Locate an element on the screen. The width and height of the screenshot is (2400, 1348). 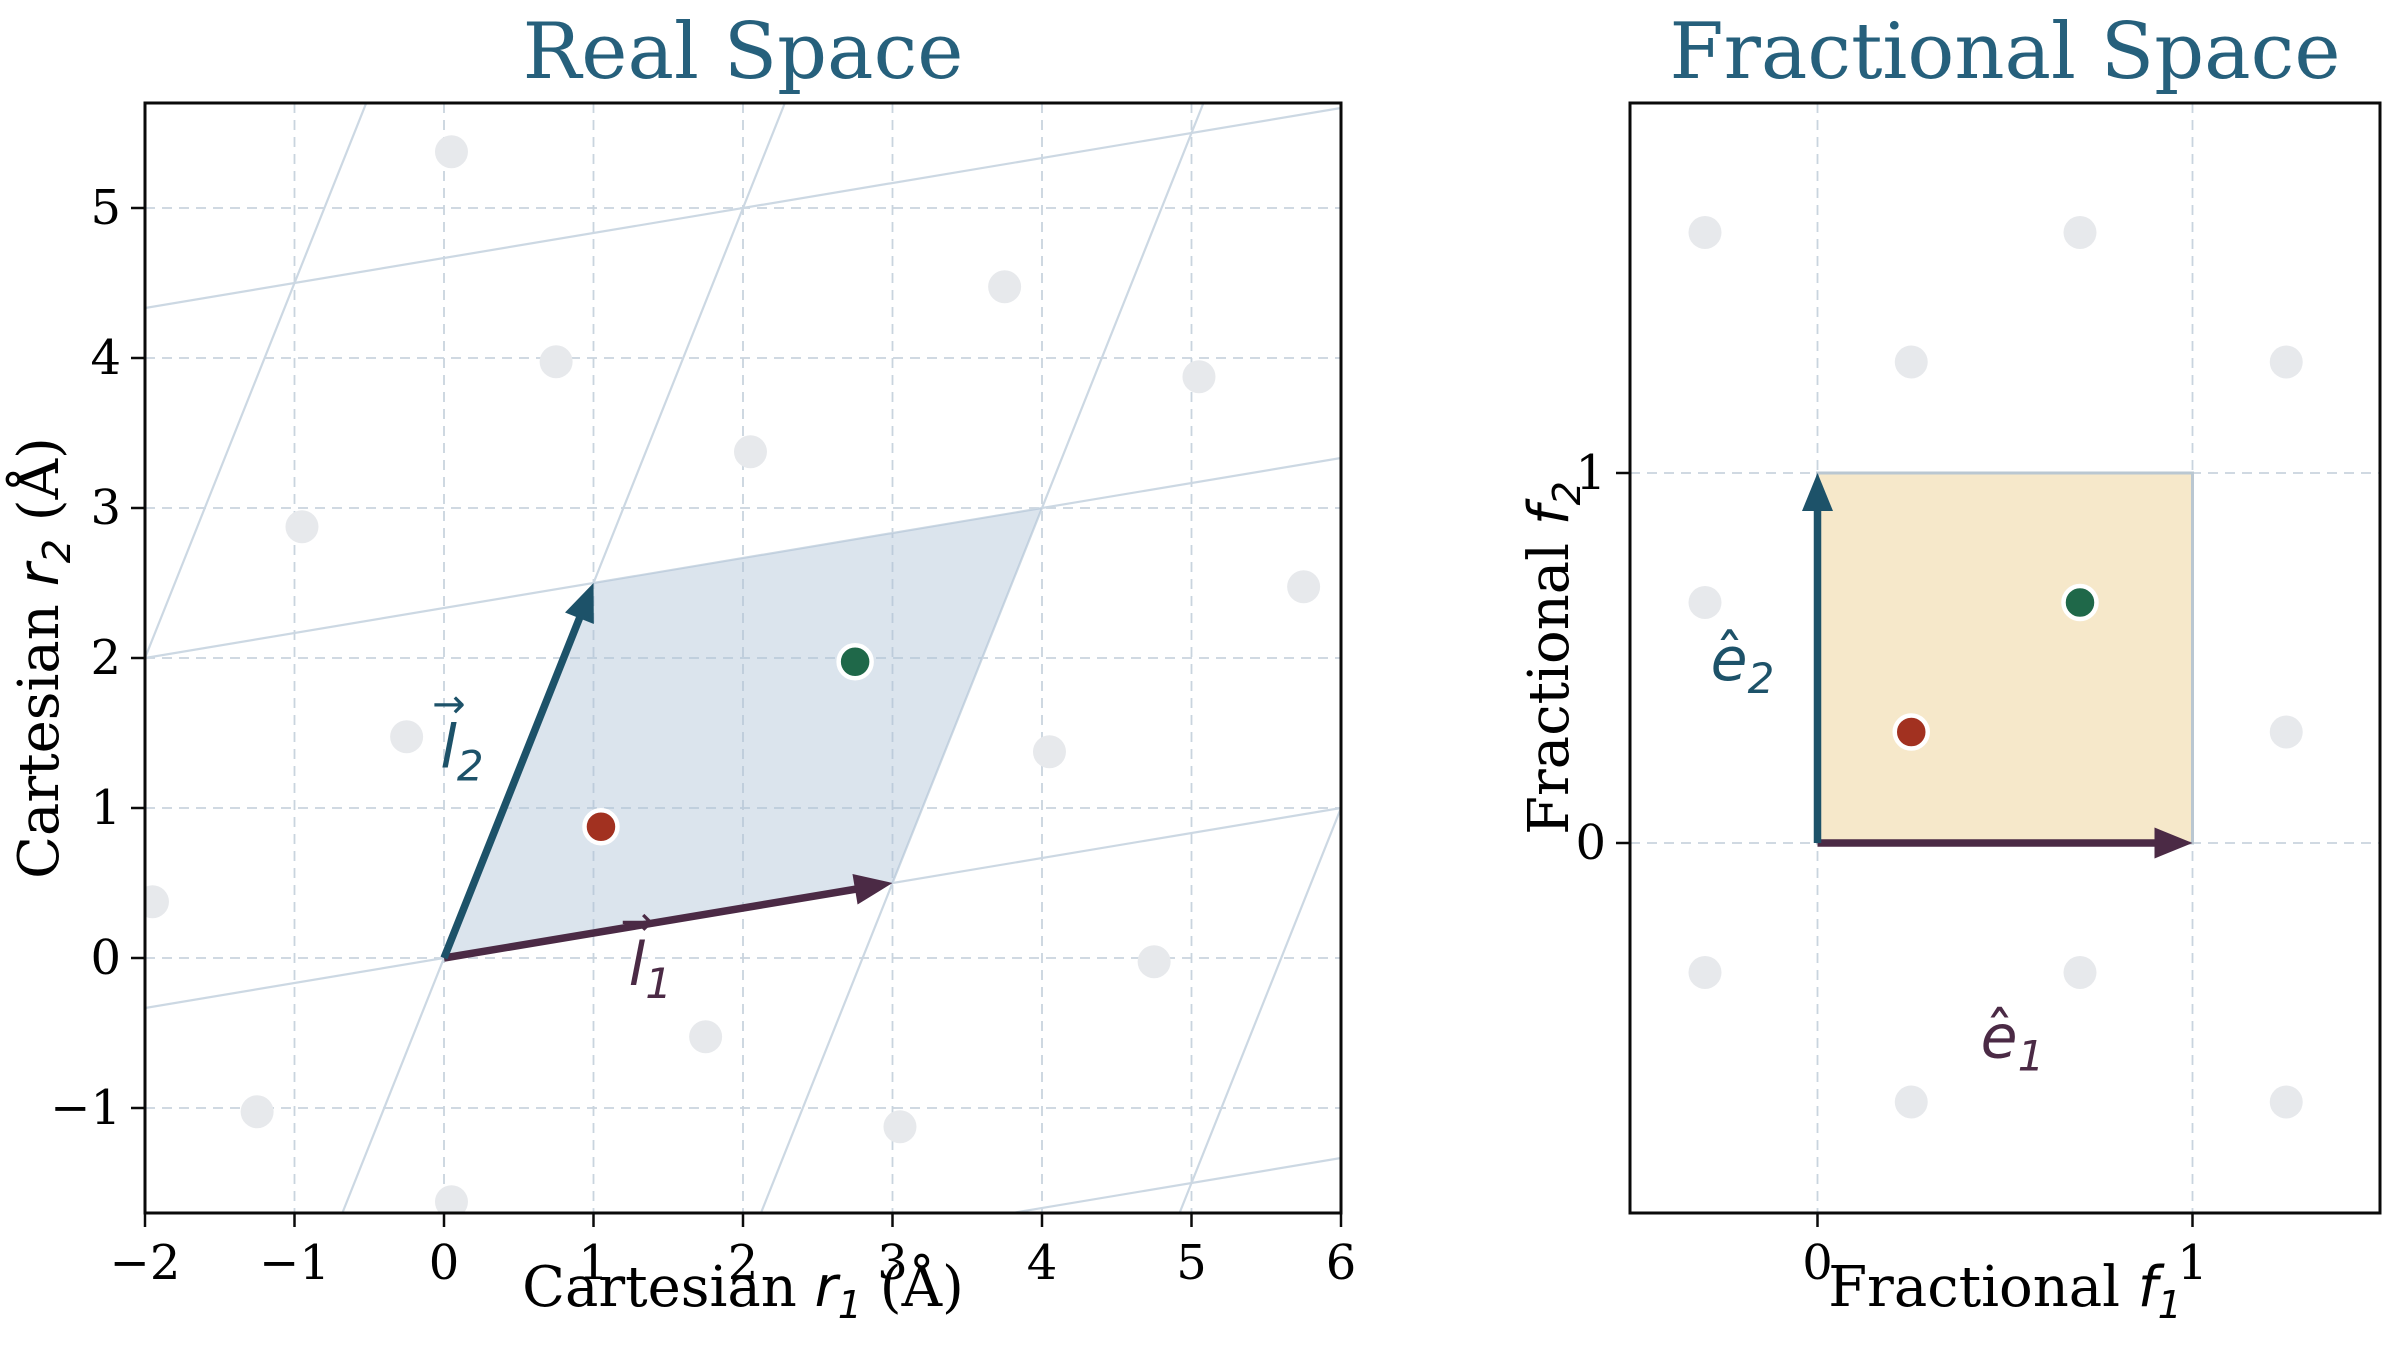
vector-l1-shaft is located at coordinates (654, 922).